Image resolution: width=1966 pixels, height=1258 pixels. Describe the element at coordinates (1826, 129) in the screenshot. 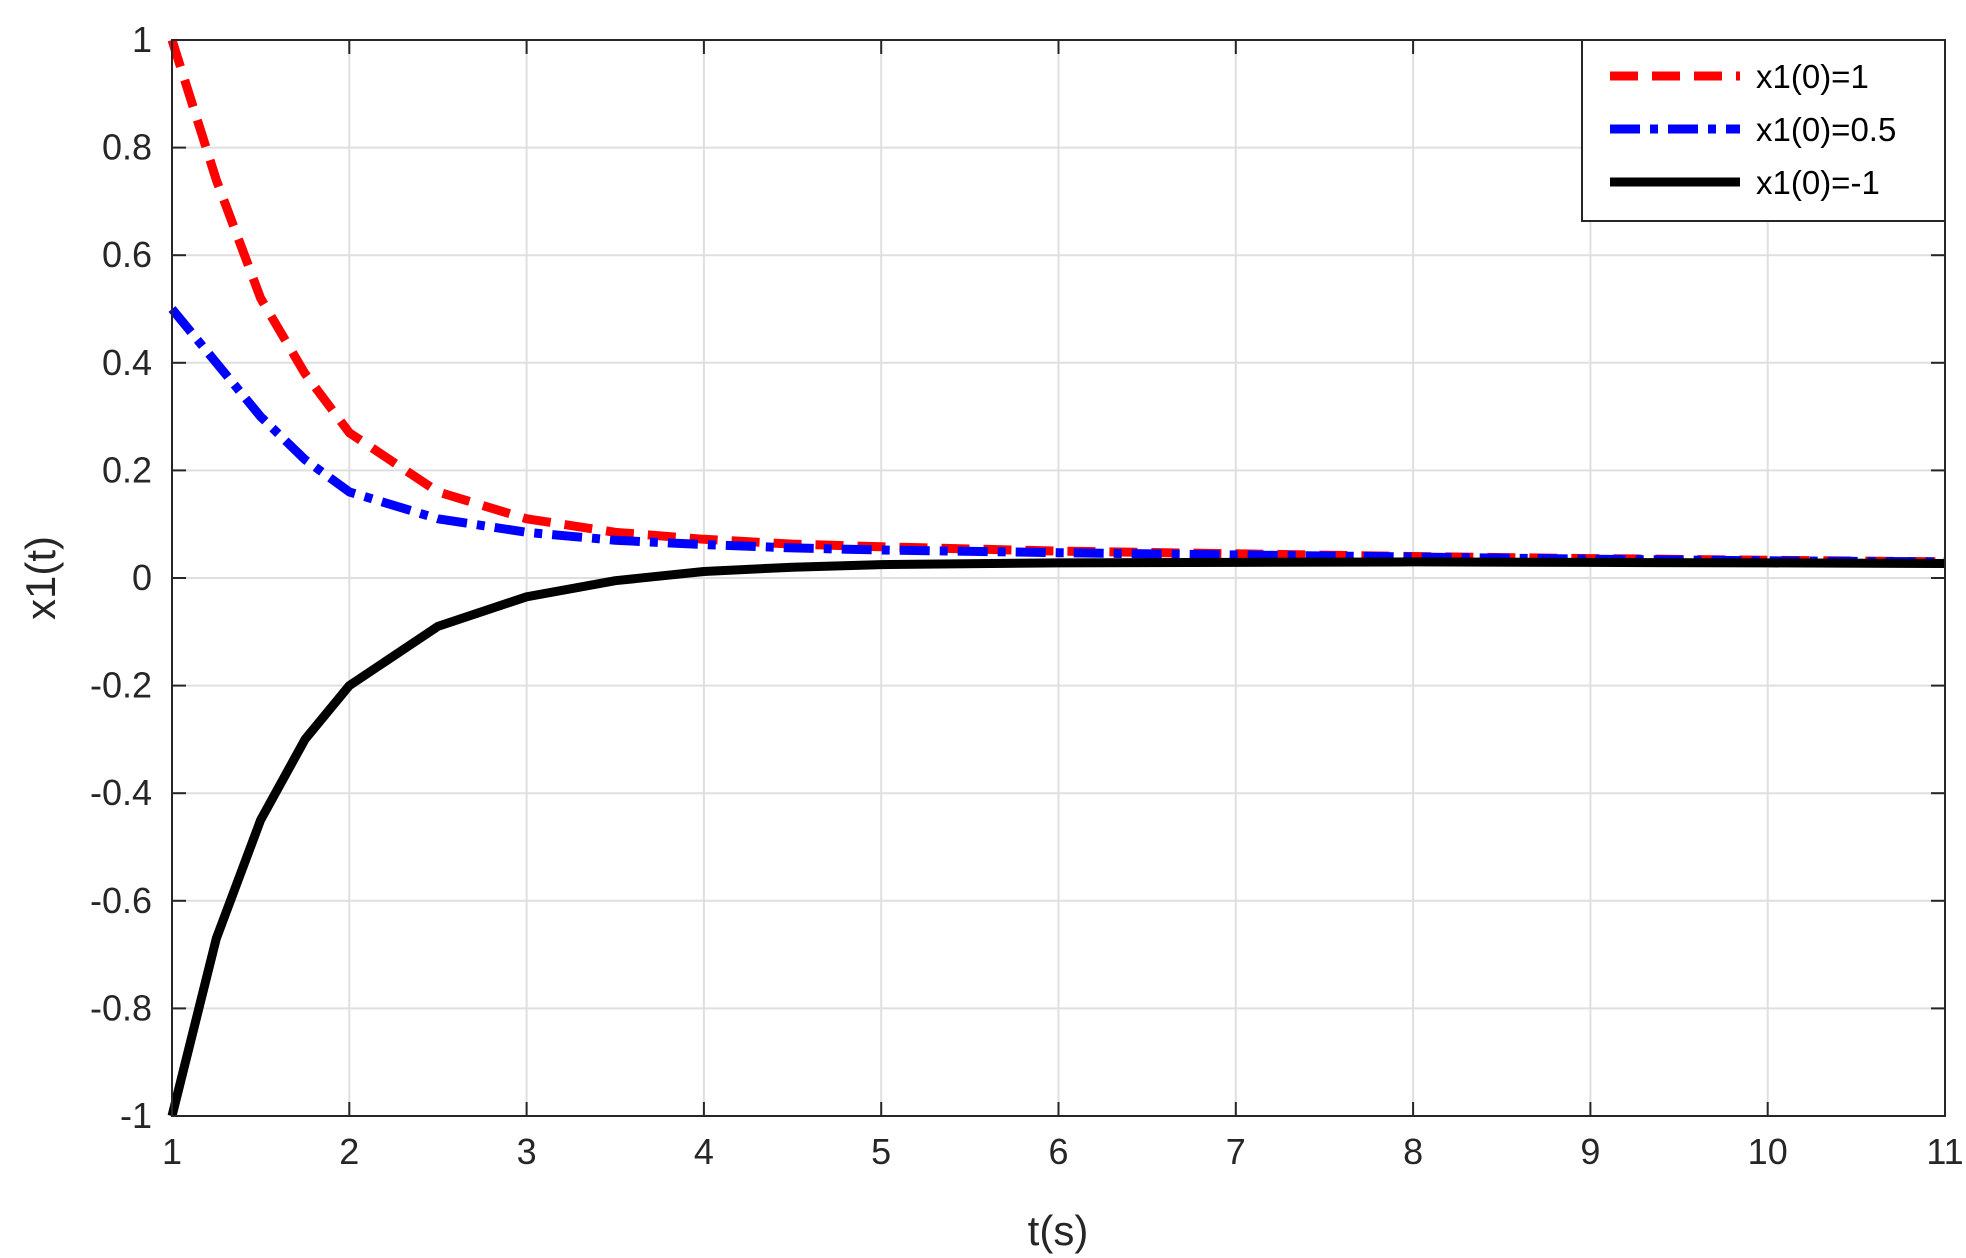

I see `legend-label-series-2: x1(0)=0.5` at that location.